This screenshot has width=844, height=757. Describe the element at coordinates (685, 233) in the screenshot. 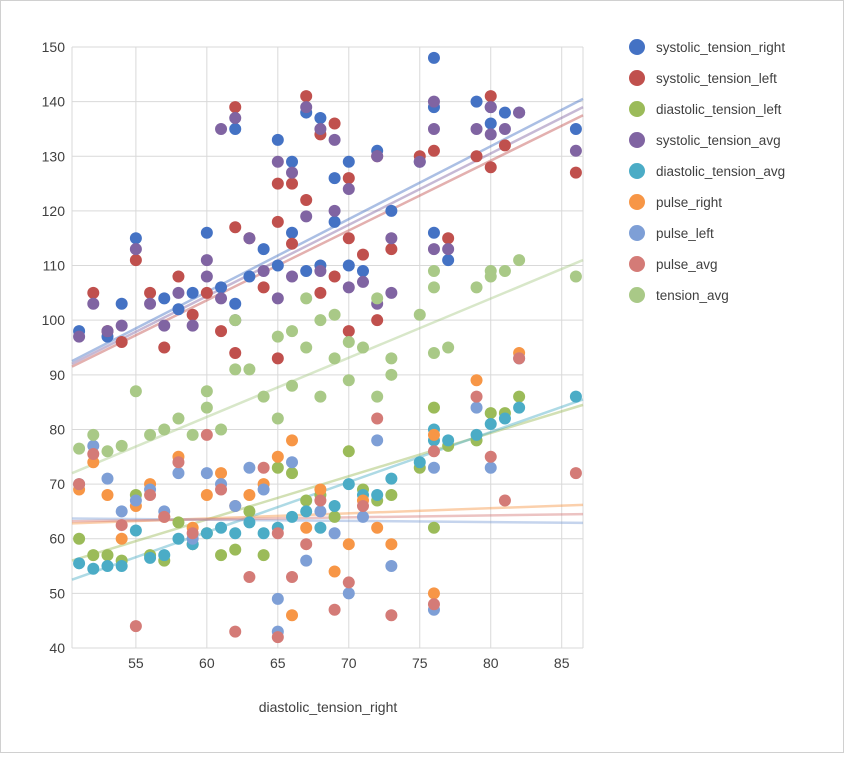

I see `legend-label: pulse_left` at that location.